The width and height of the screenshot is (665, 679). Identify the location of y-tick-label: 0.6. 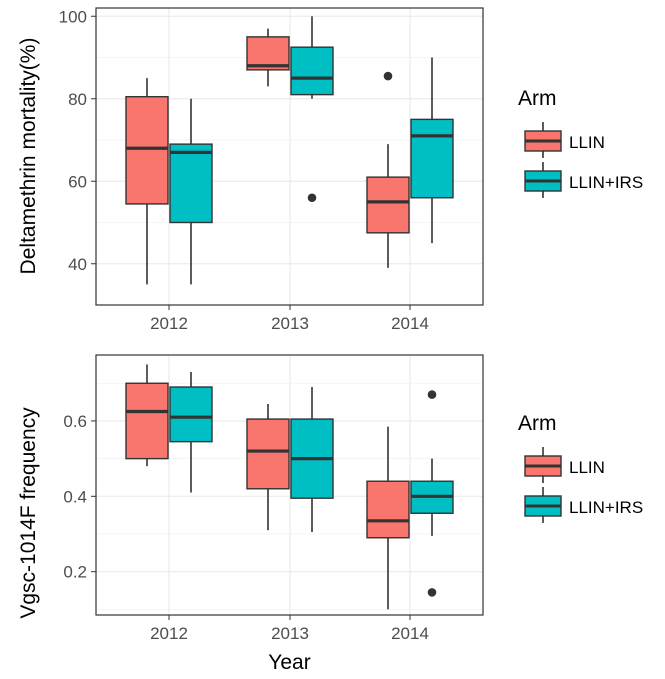
(75, 421).